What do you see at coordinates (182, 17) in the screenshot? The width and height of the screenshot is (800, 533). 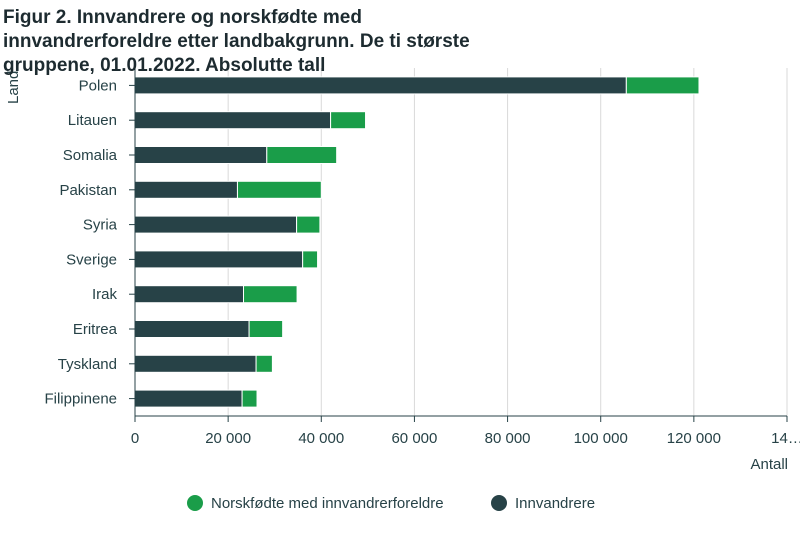 I see `chart-title-line: Figur 2. Innvandrere og norskfødte med` at bounding box center [182, 17].